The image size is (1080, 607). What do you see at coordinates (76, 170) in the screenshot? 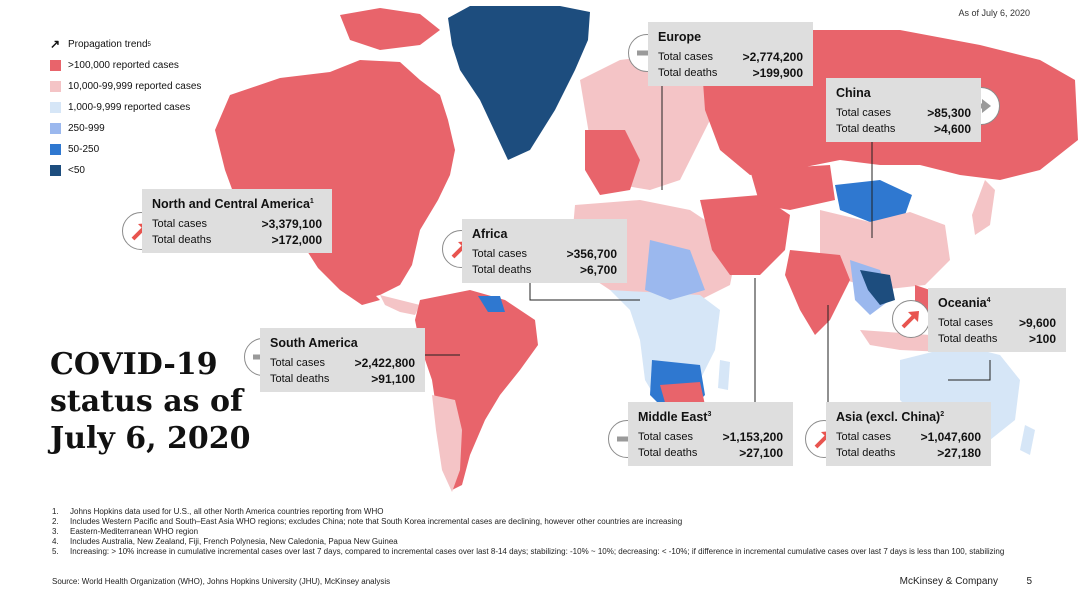
I see `legend-item-label: <50` at bounding box center [76, 170].